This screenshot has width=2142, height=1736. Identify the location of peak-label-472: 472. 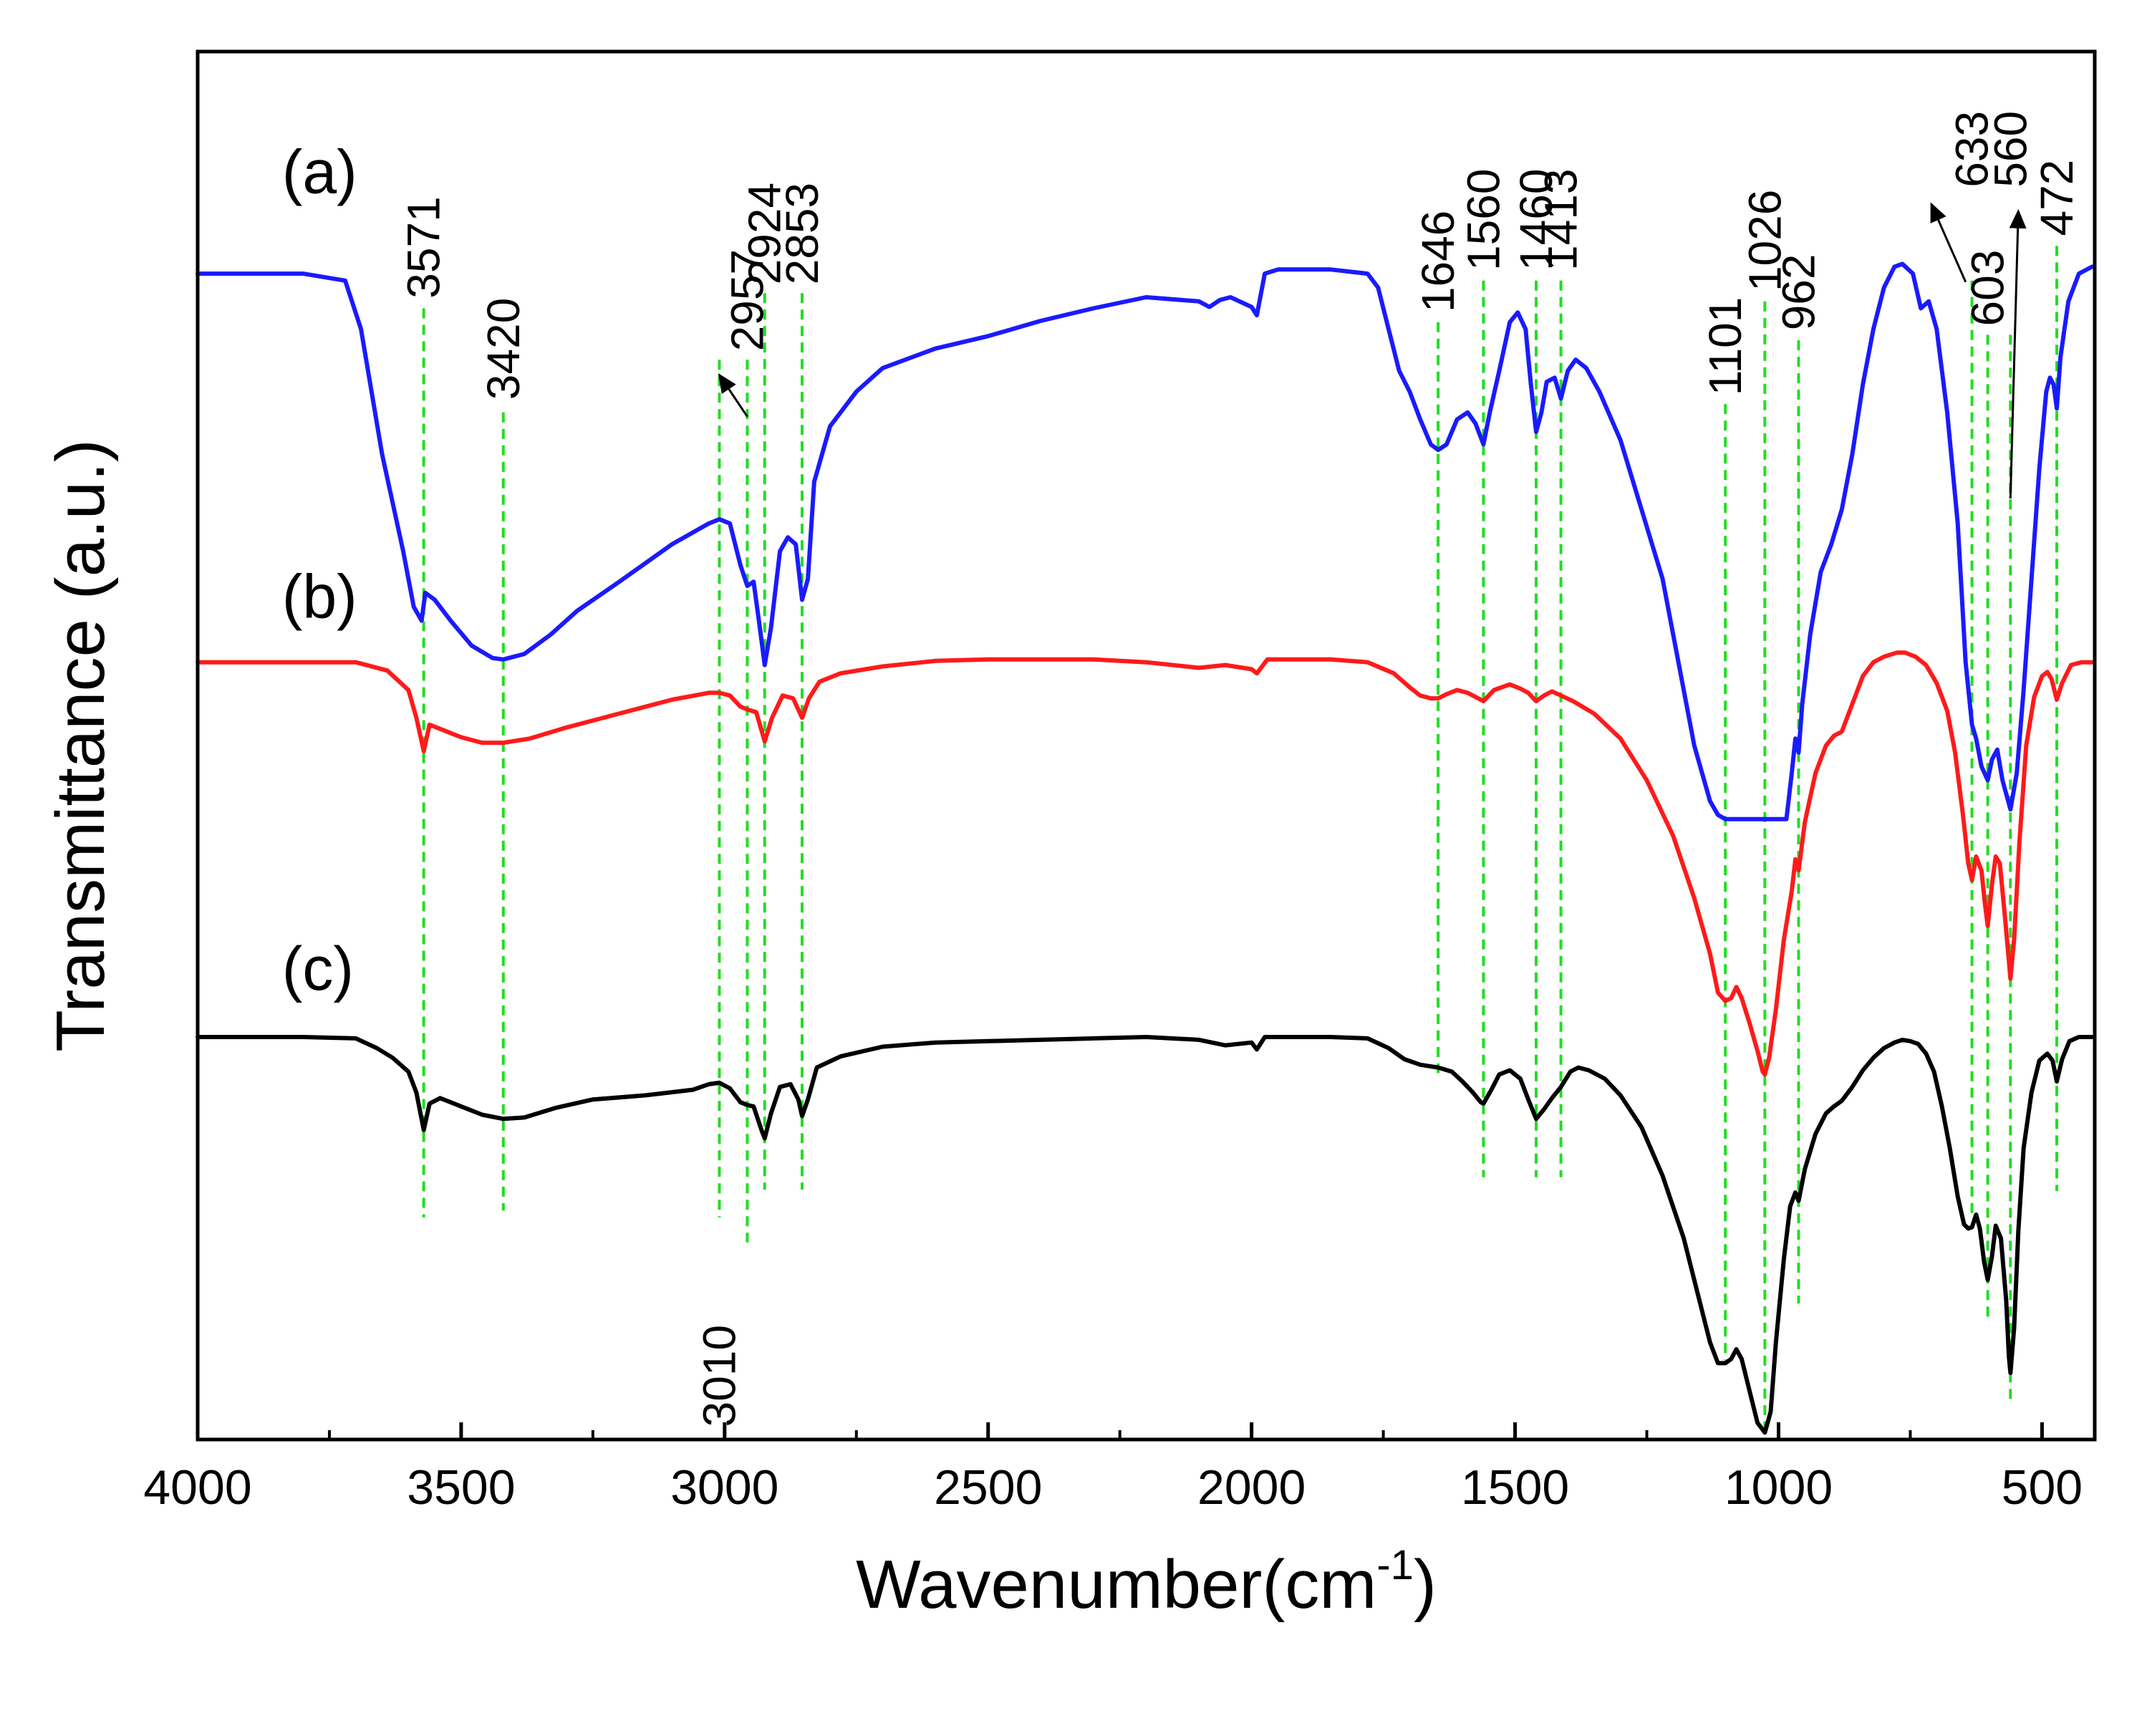
(2057, 198).